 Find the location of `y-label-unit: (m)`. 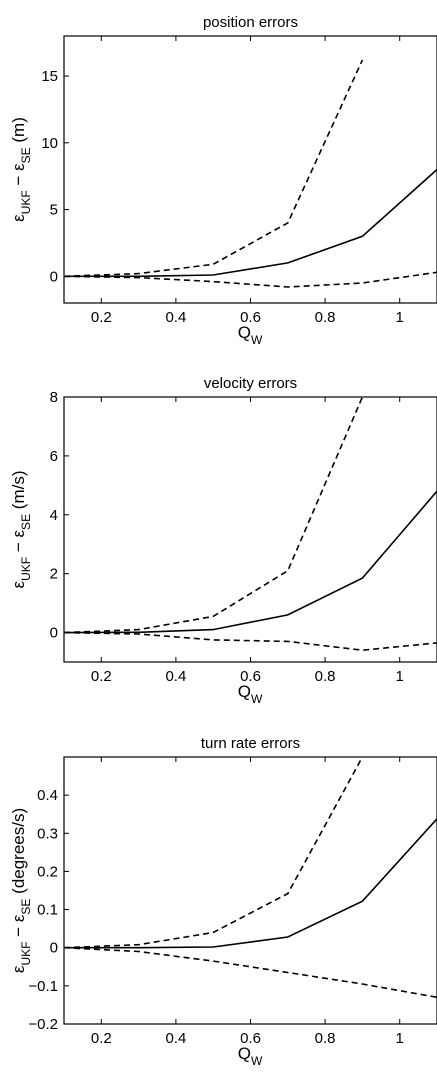

y-label-unit: (m) is located at coordinates (18, 132).